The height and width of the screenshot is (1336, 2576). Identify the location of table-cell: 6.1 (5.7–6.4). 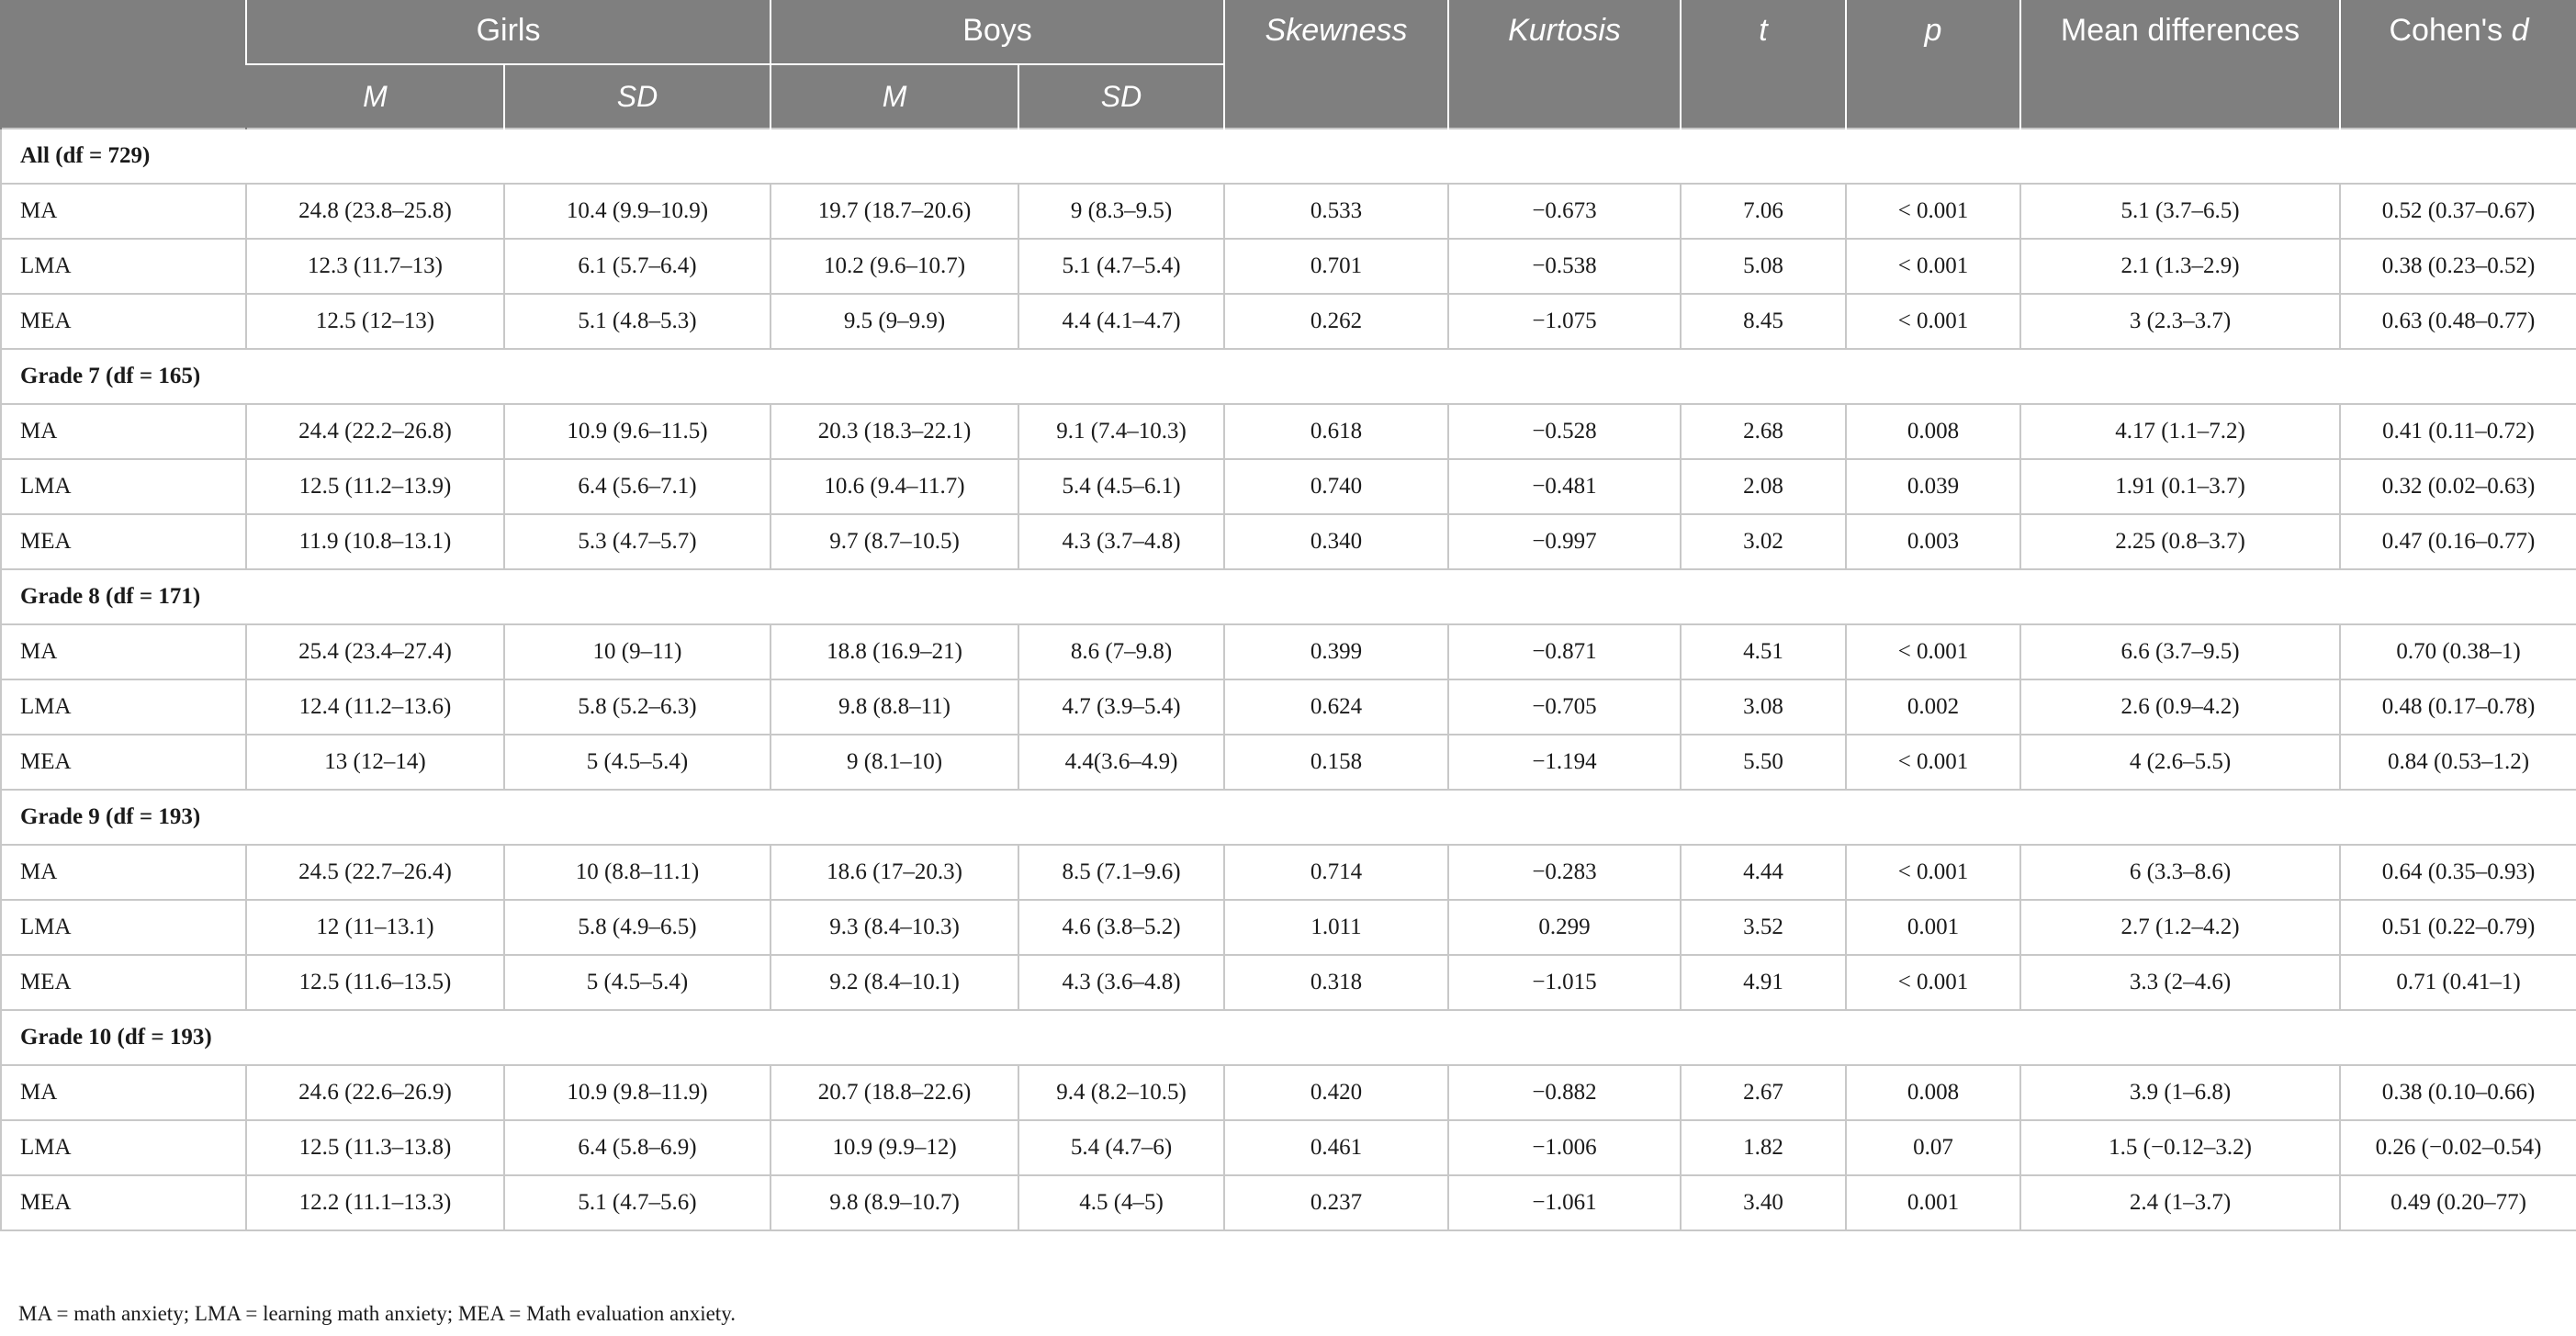
(637, 266).